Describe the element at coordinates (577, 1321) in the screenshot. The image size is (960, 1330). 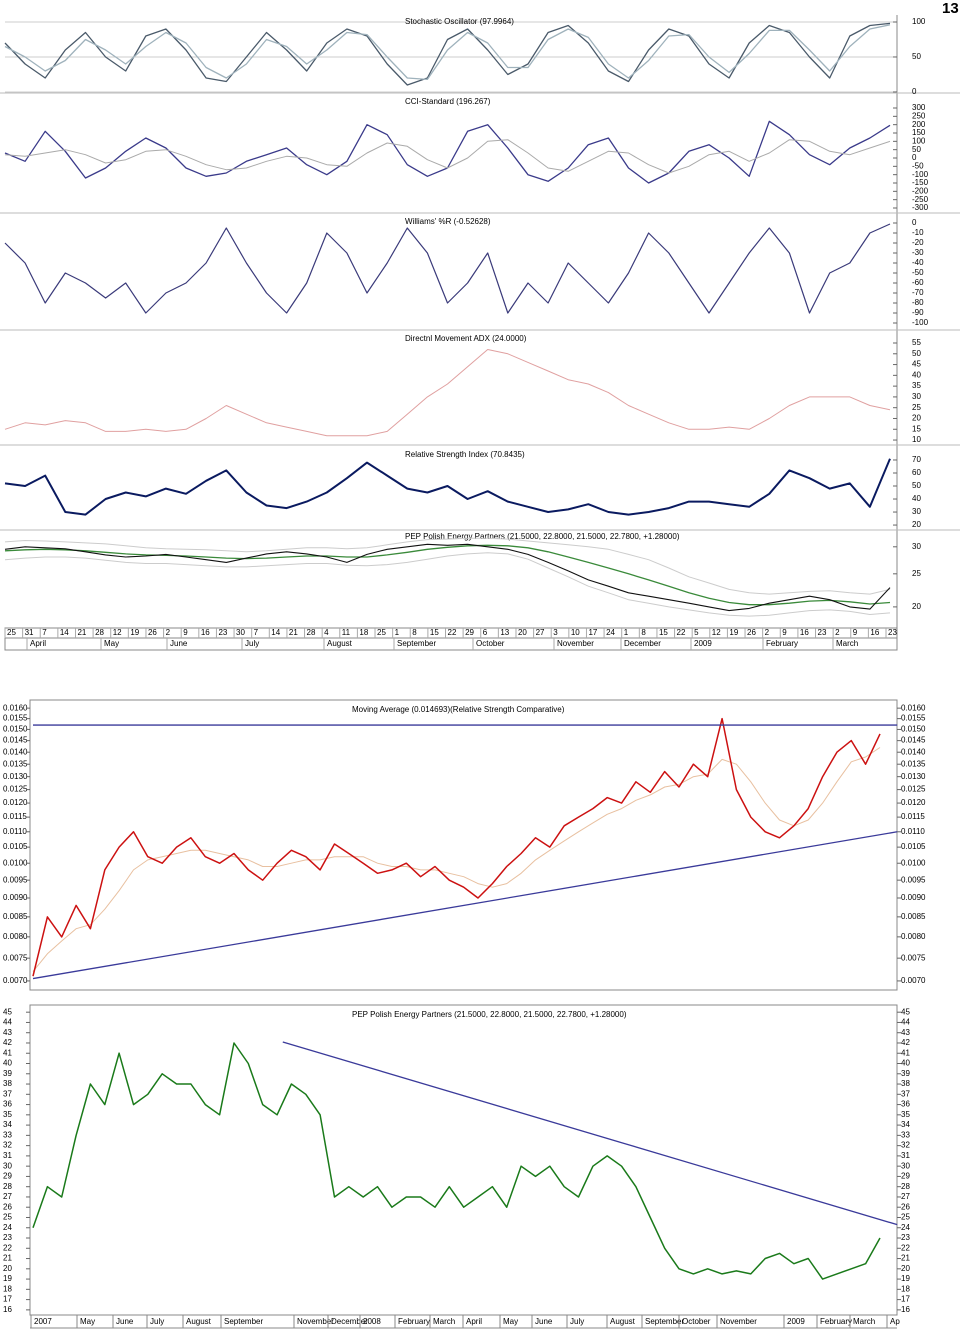
I see `month-label: July` at that location.